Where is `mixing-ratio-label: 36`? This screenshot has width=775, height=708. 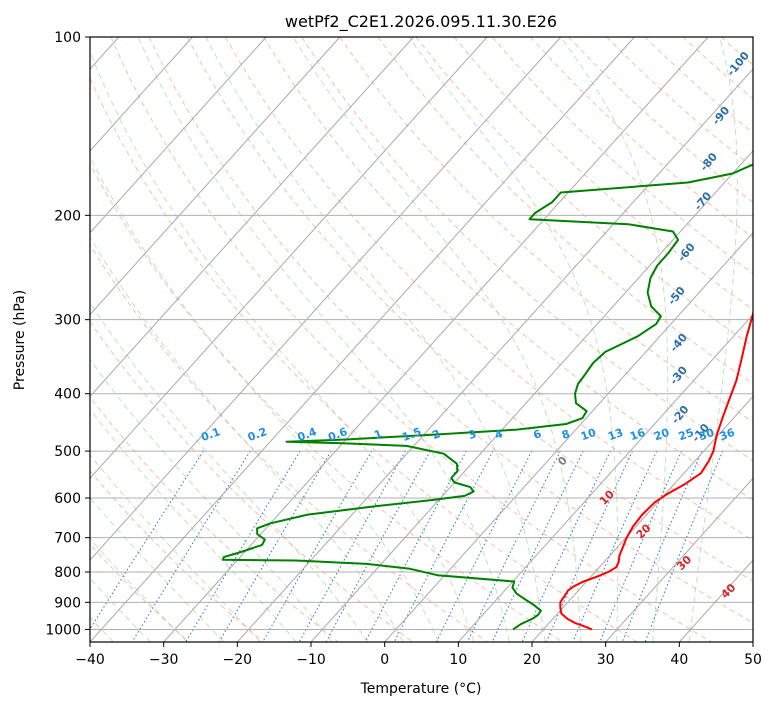 mixing-ratio-label: 36 is located at coordinates (727, 435).